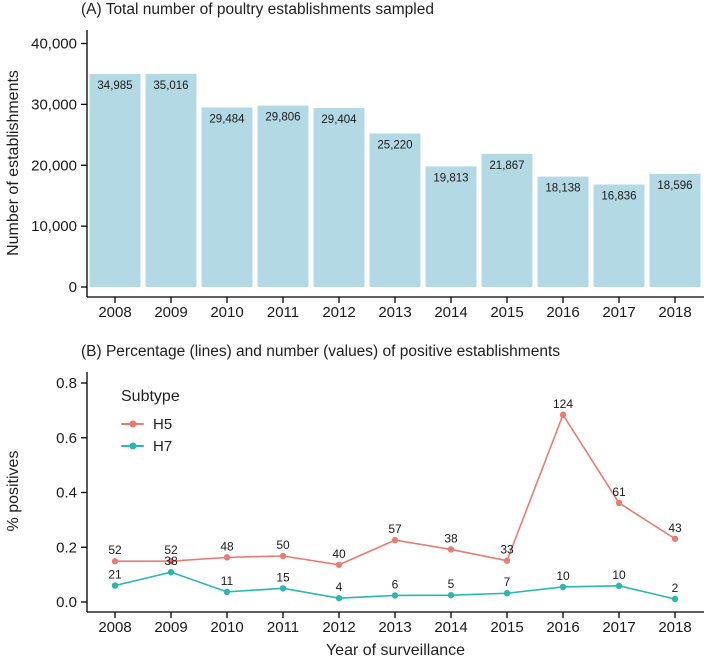  What do you see at coordinates (451, 584) in the screenshot?
I see `h7-count-label-2014: 5` at bounding box center [451, 584].